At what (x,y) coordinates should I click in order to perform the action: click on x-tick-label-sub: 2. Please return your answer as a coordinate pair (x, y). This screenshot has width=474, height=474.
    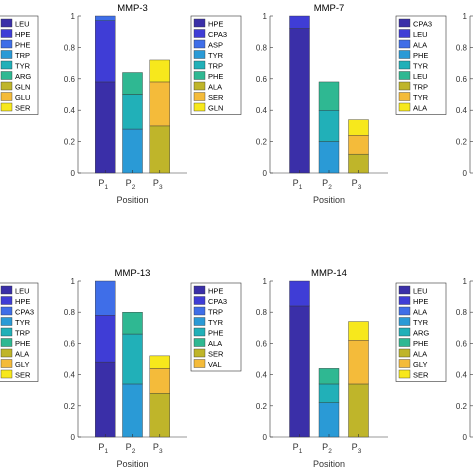
    Looking at the image, I should click on (134, 187).